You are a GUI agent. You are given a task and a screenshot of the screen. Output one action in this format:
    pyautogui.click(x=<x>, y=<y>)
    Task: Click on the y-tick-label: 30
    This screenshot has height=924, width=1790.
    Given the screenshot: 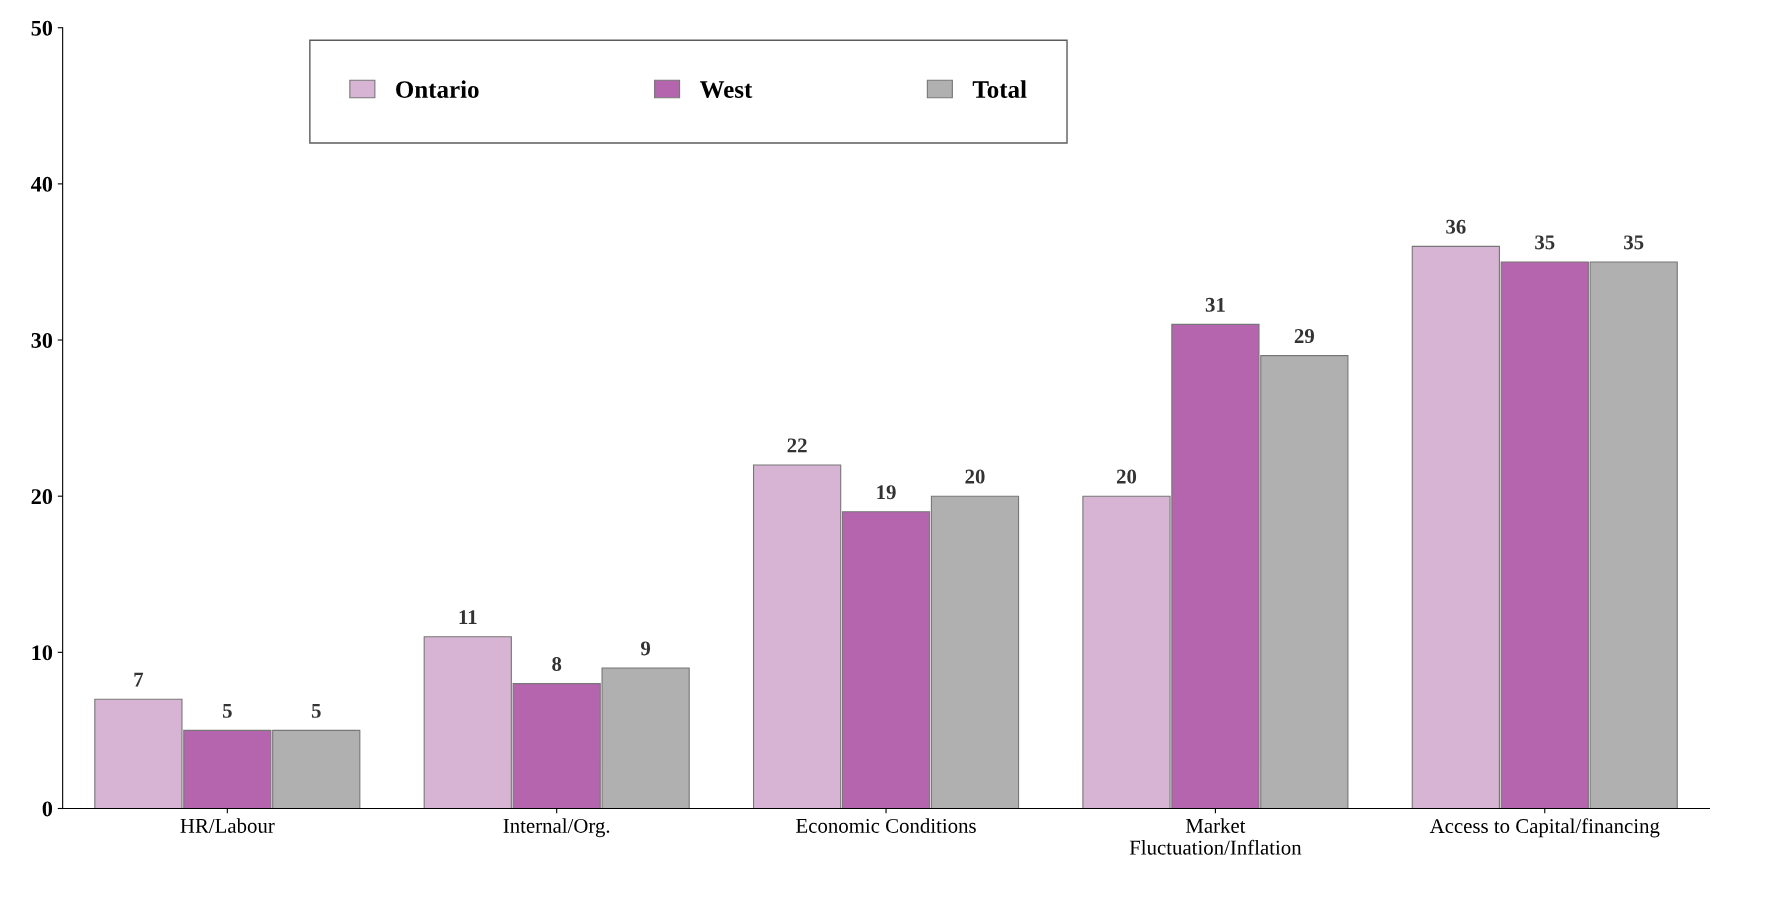 What is the action you would take?
    pyautogui.click(x=42, y=340)
    